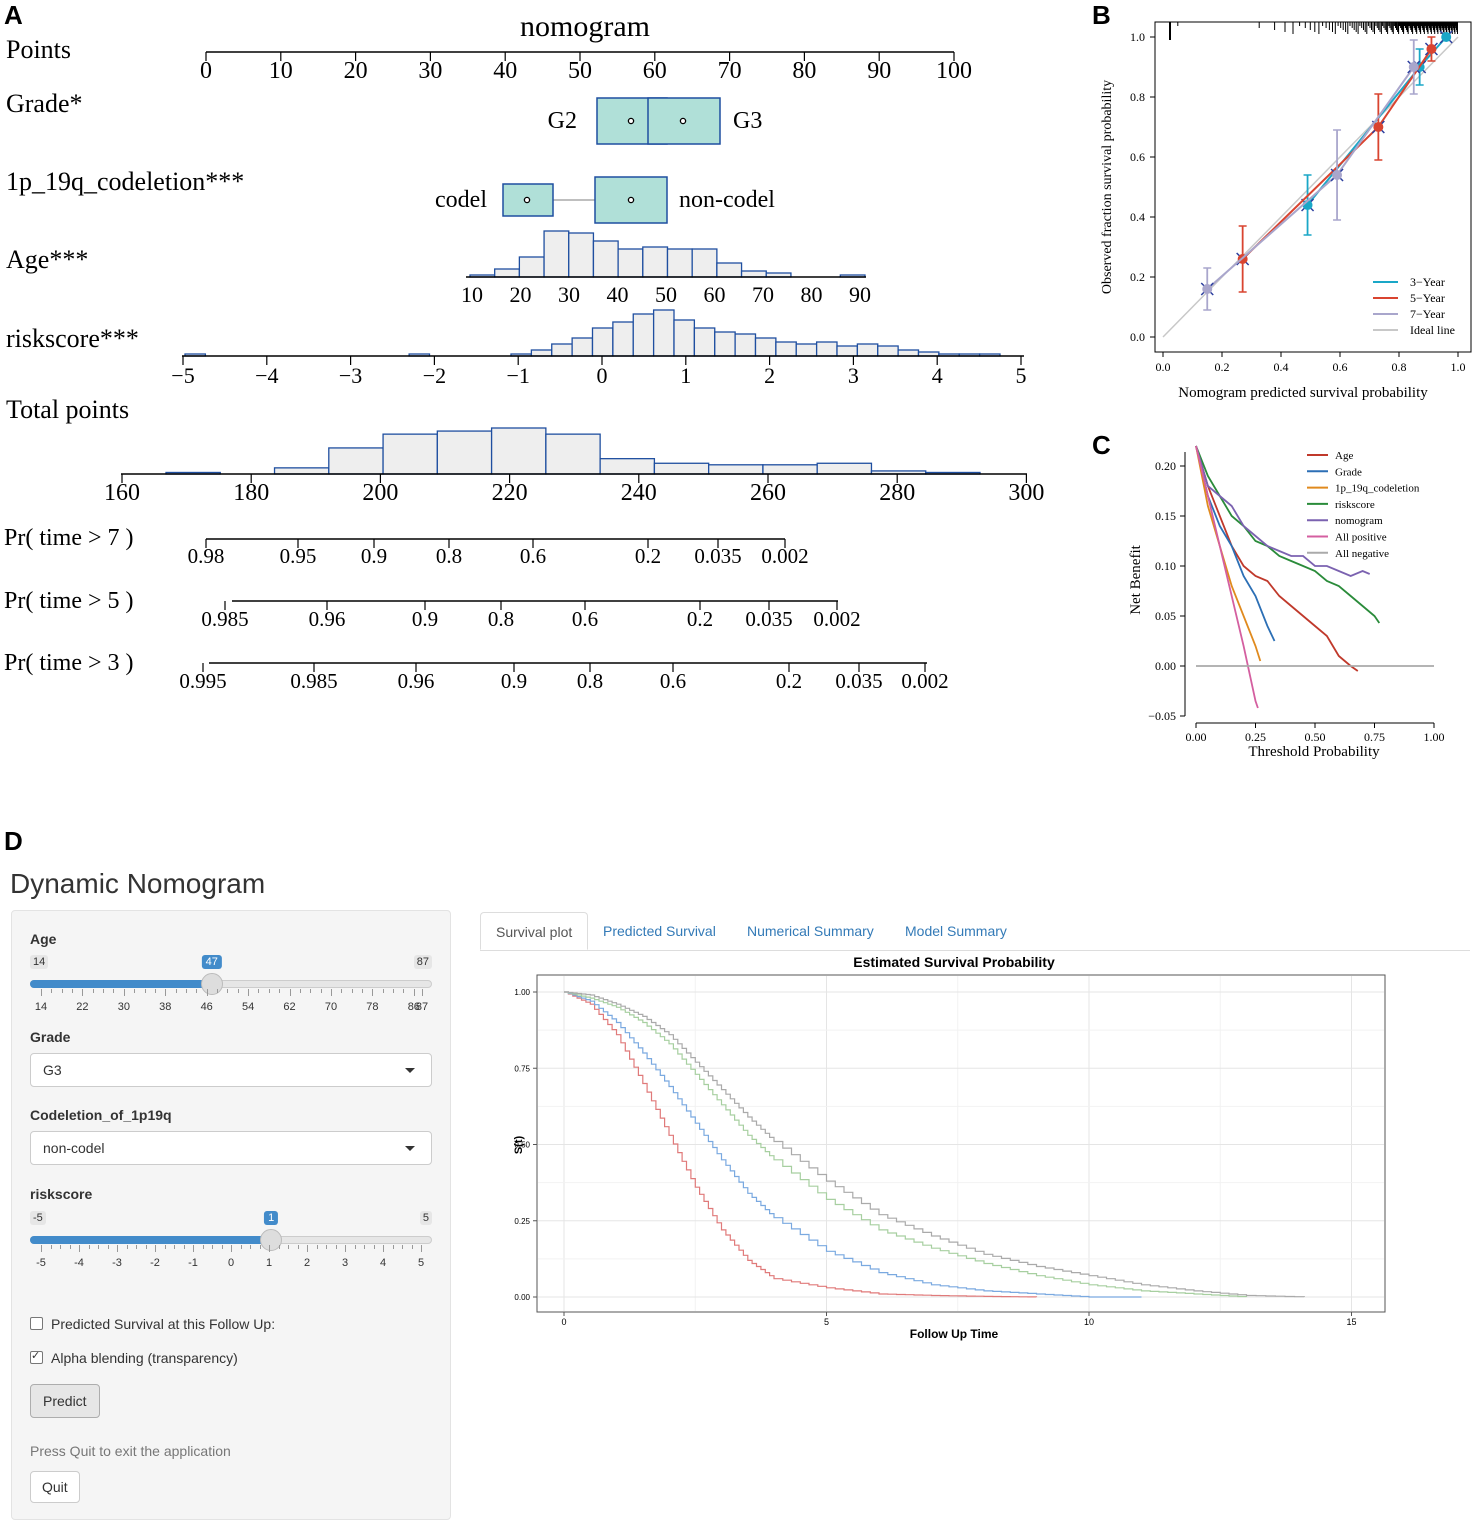  Describe the element at coordinates (534, 931) in the screenshot. I see `tab-survival-plot: Survival plot` at that location.